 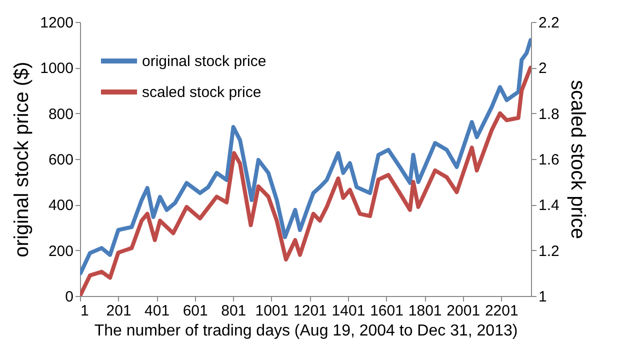 What do you see at coordinates (349, 311) in the screenshot?
I see `x-tick-label: 1401` at bounding box center [349, 311].